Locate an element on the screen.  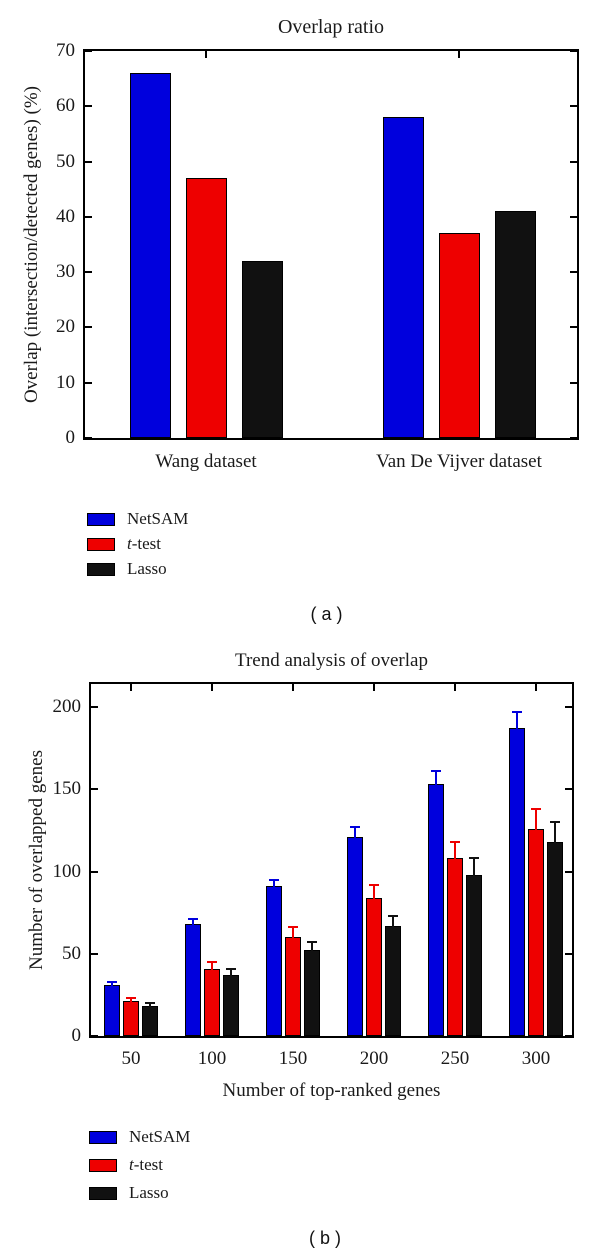
y-tick-label-200: 200 is located at coordinates (67, 707).